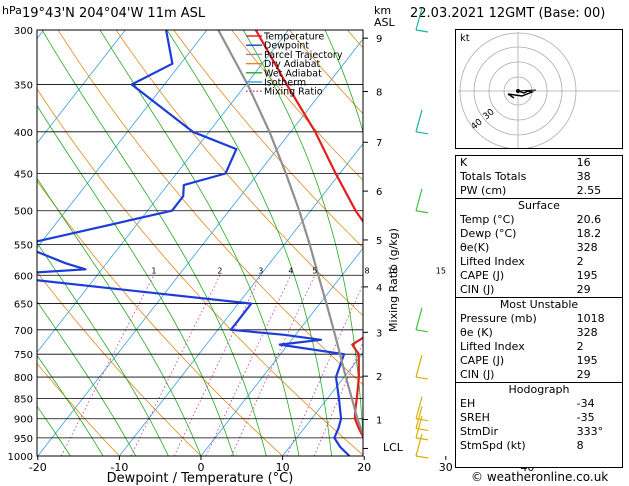 The image size is (629, 486). Describe the element at coordinates (367, 270) in the screenshot. I see `mixing-ratio-value: 8` at that location.